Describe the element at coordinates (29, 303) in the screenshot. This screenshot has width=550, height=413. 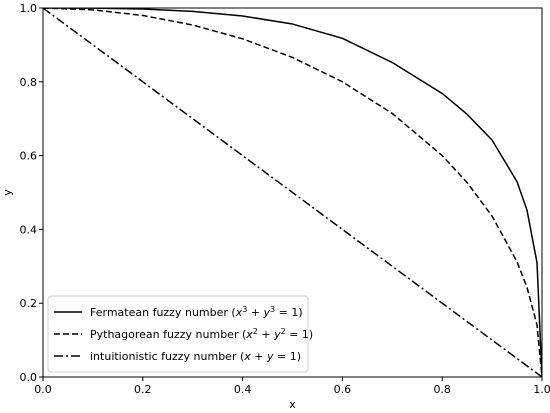
I see `y-tick-label: 0.2` at that location.